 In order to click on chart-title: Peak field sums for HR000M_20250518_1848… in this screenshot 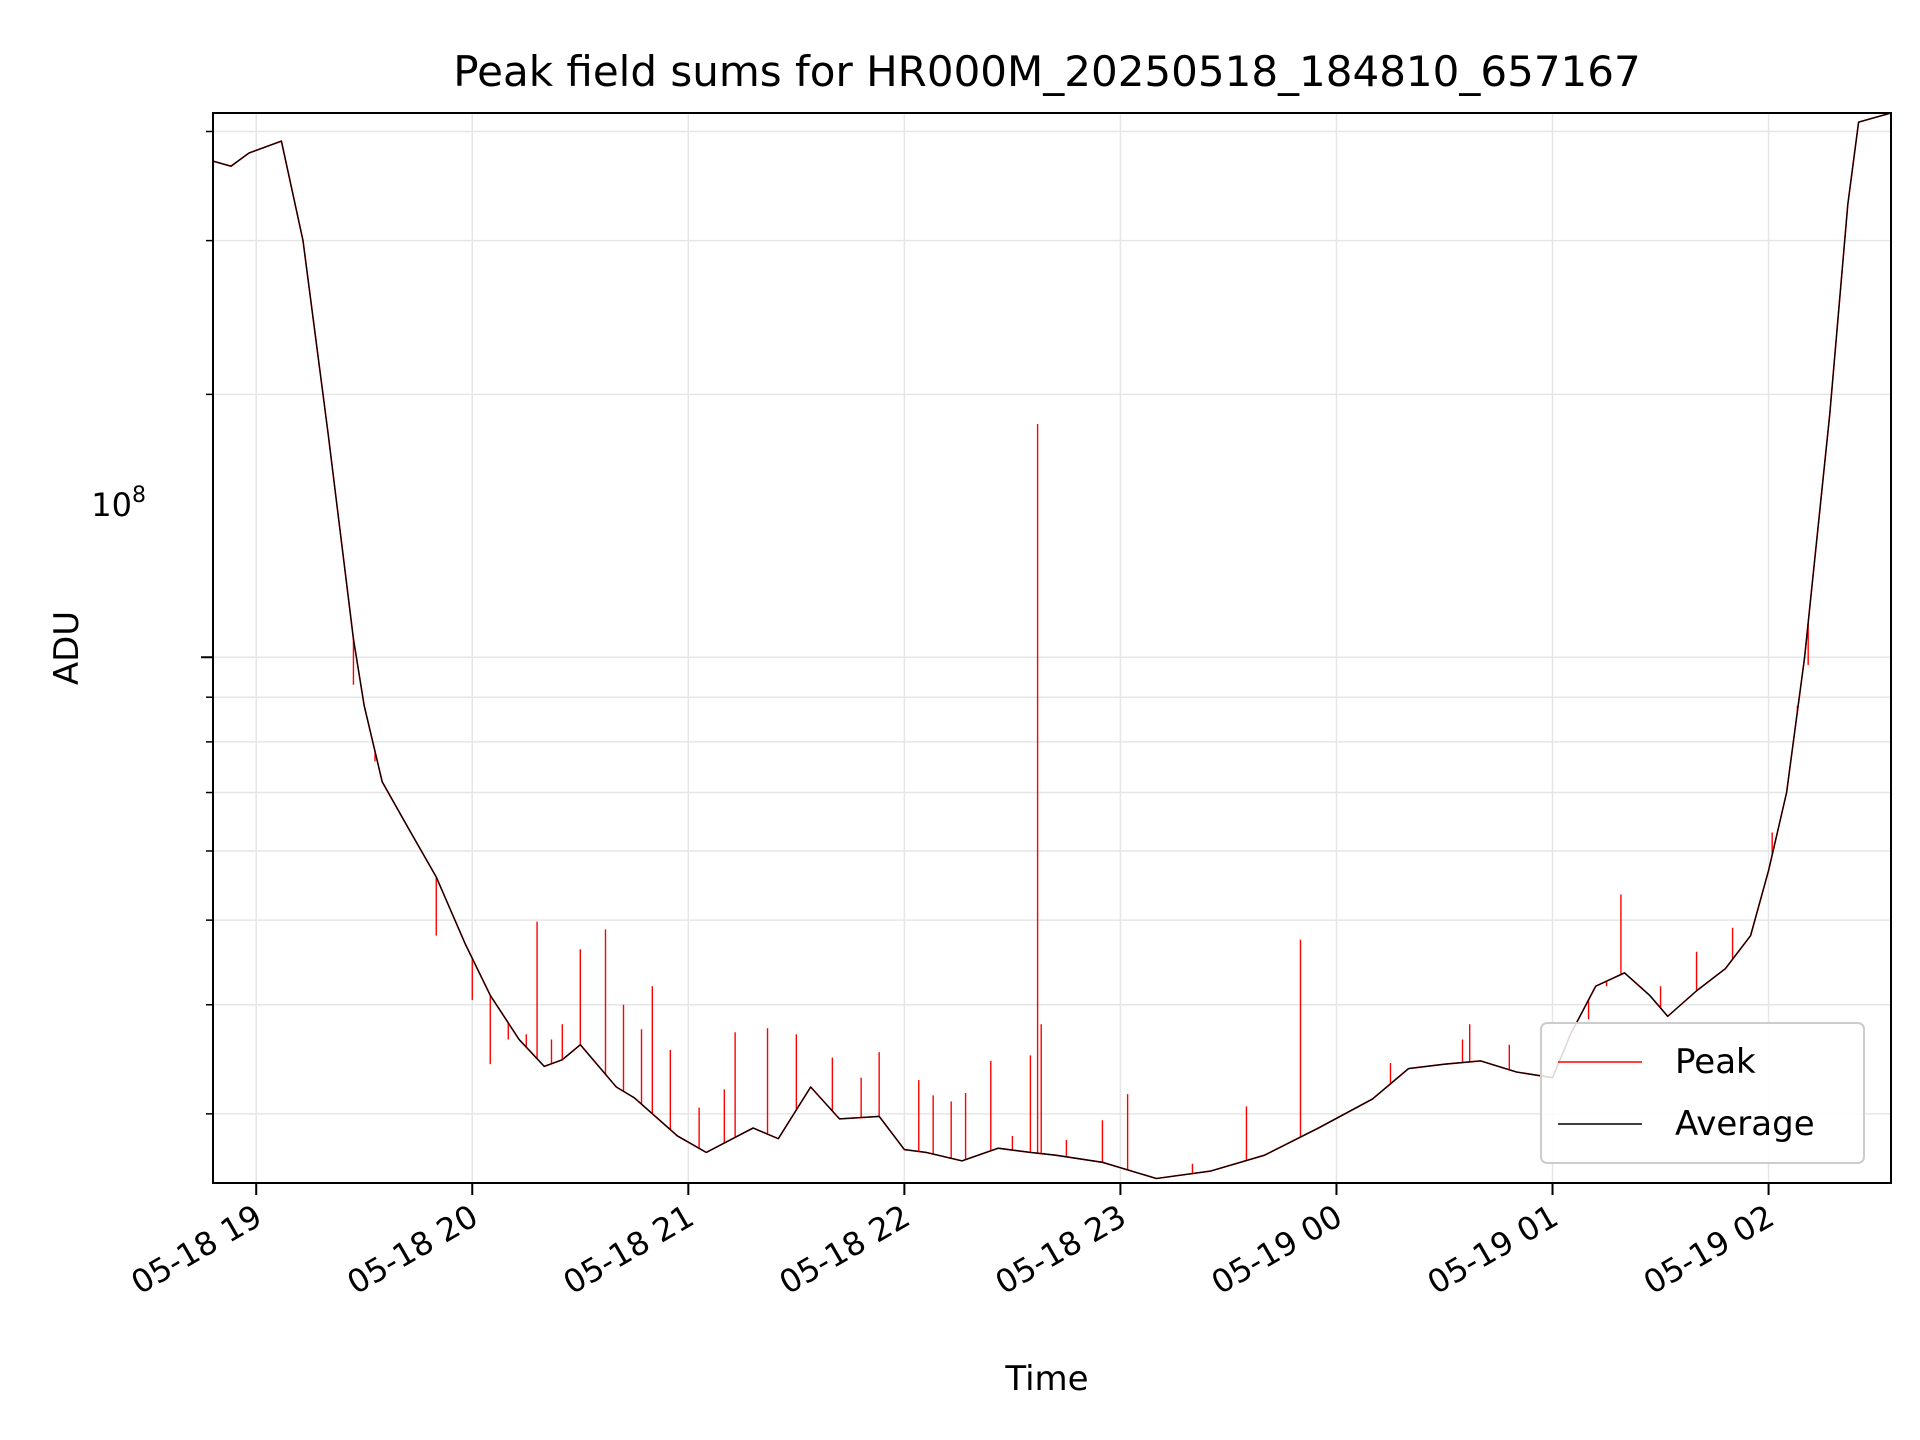, I will do `click(1046, 71)`.